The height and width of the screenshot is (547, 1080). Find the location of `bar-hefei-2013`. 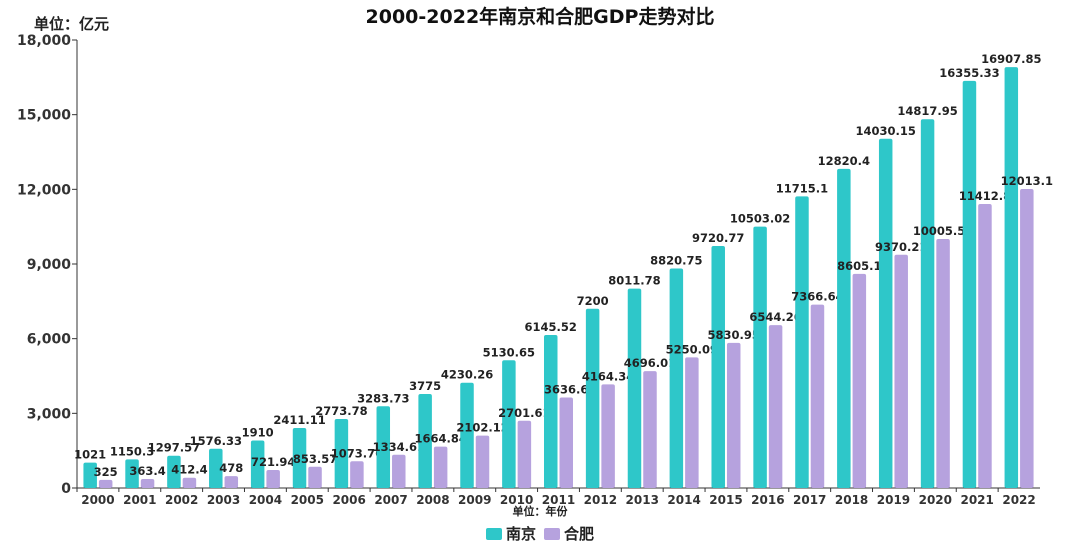

bar-hefei-2013 is located at coordinates (650, 429).